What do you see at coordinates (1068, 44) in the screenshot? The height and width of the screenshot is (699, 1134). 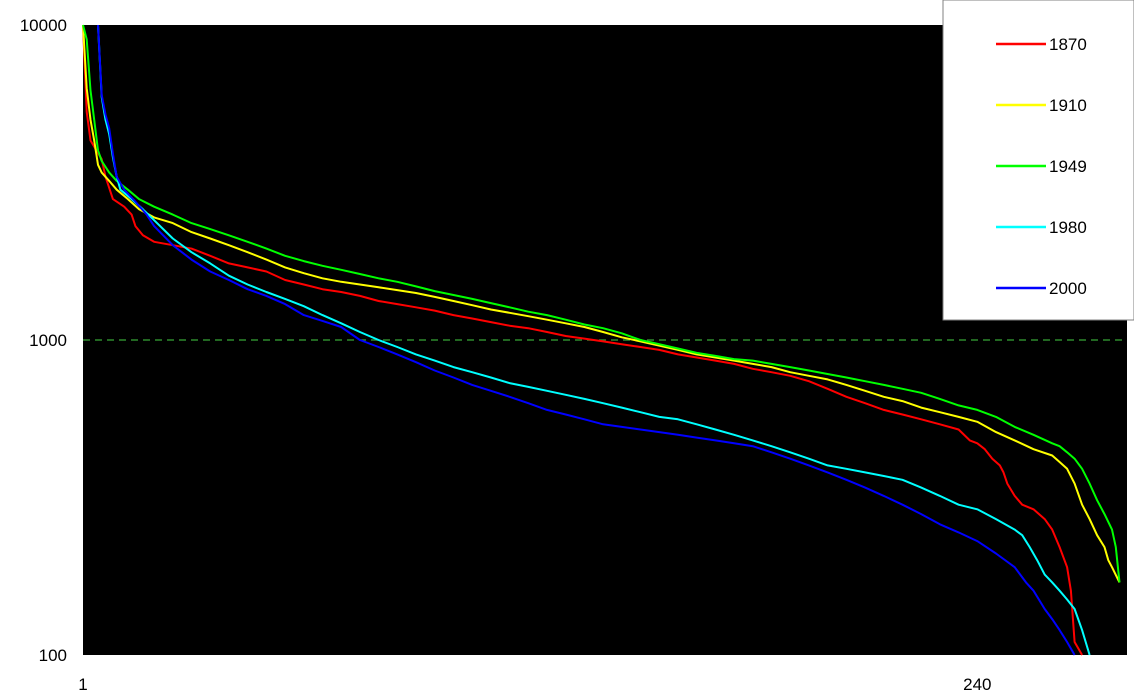 I see `legend-label-1870: 1870` at bounding box center [1068, 44].